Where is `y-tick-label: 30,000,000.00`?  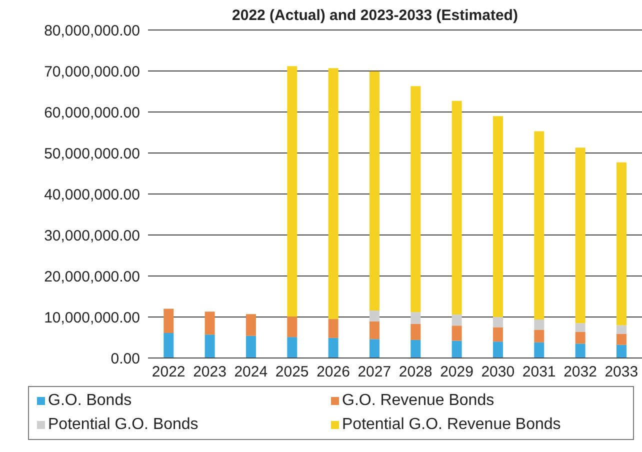 y-tick-label: 30,000,000.00 is located at coordinates (92, 235).